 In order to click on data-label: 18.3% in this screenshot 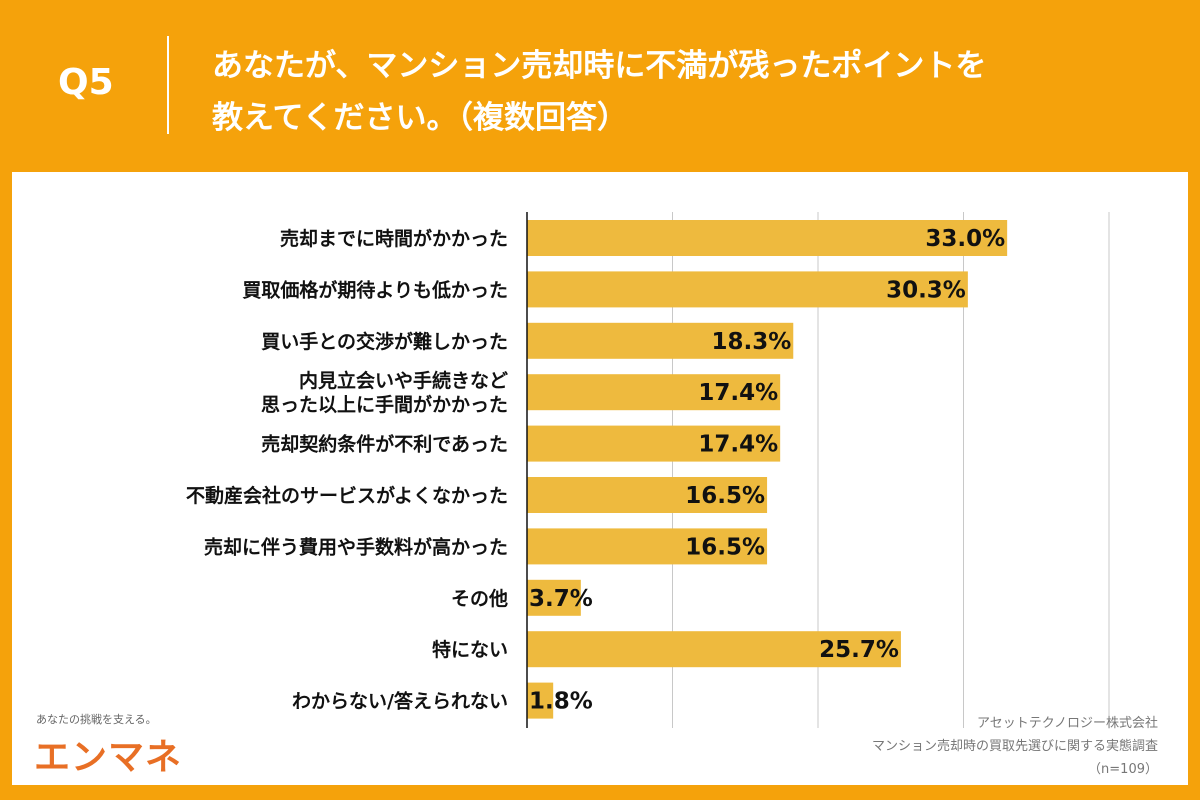, I will do `click(751, 342)`.